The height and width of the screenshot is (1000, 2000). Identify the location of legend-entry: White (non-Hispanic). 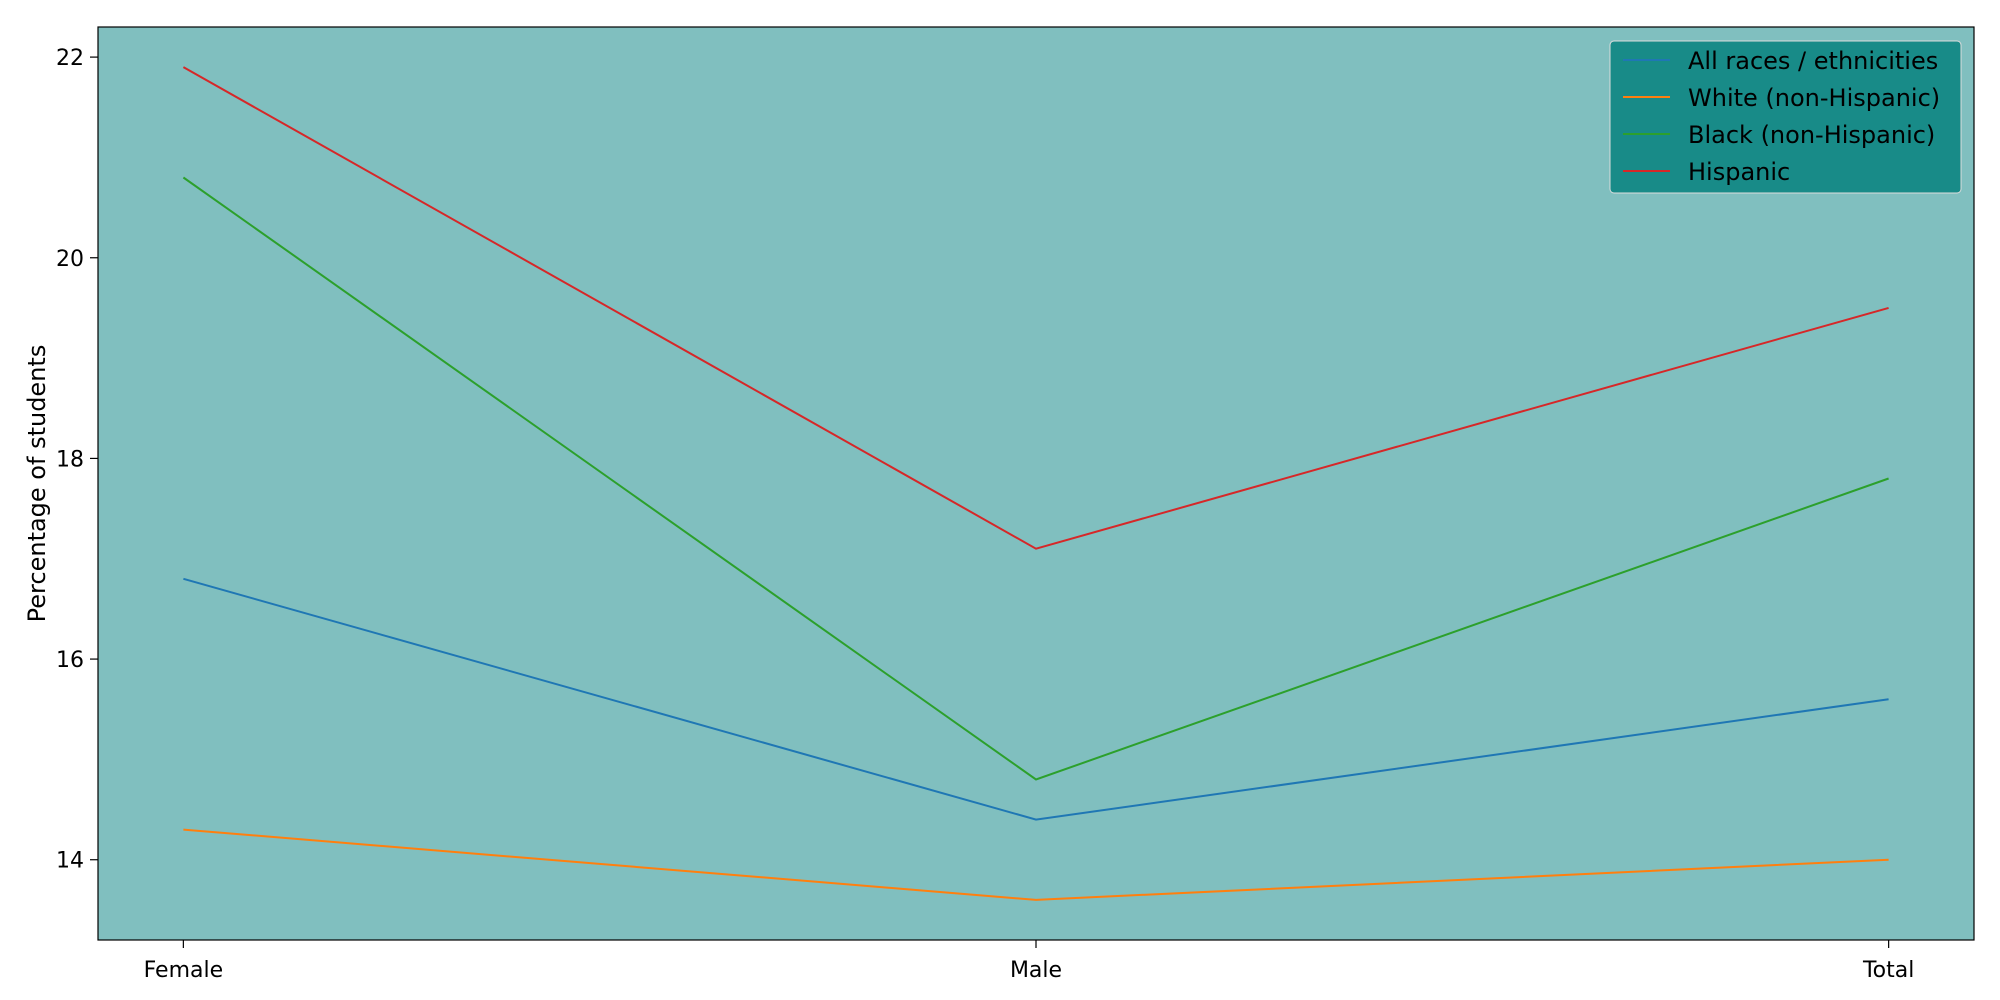
(1814, 98).